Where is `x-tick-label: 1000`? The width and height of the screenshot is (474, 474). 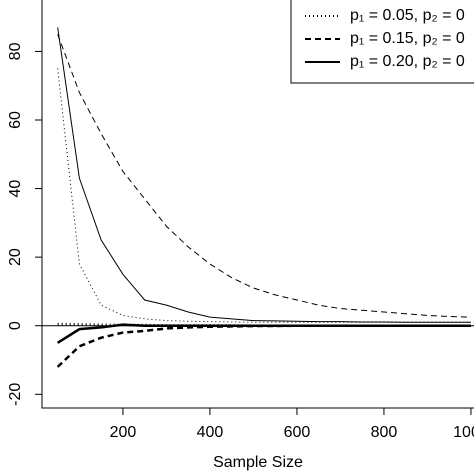
x-tick-label: 1000 is located at coordinates (463, 432).